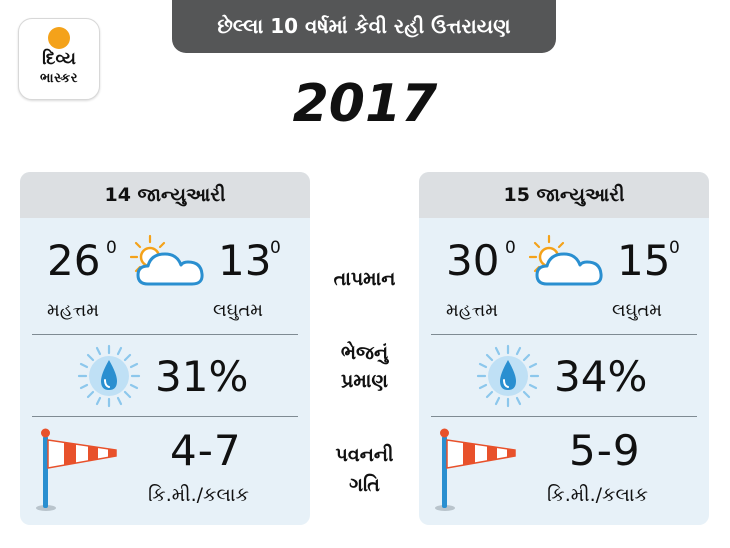 The height and width of the screenshot is (548, 730). Describe the element at coordinates (364, 381) in the screenshot. I see `humidity-label-line2: પ્રમાણ` at that location.